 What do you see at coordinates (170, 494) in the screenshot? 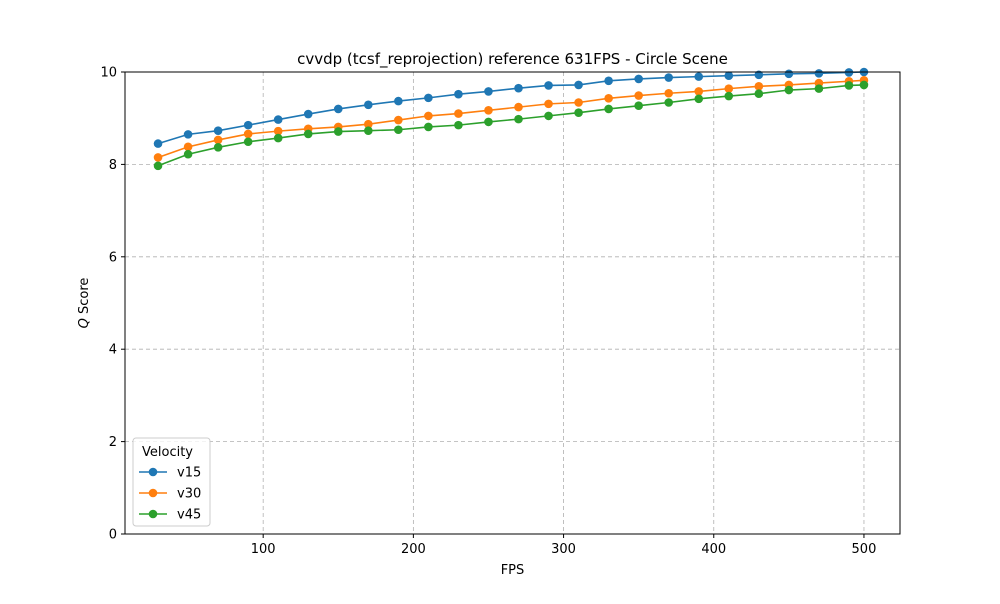
I see `legend-item-v30: v30` at bounding box center [170, 494].